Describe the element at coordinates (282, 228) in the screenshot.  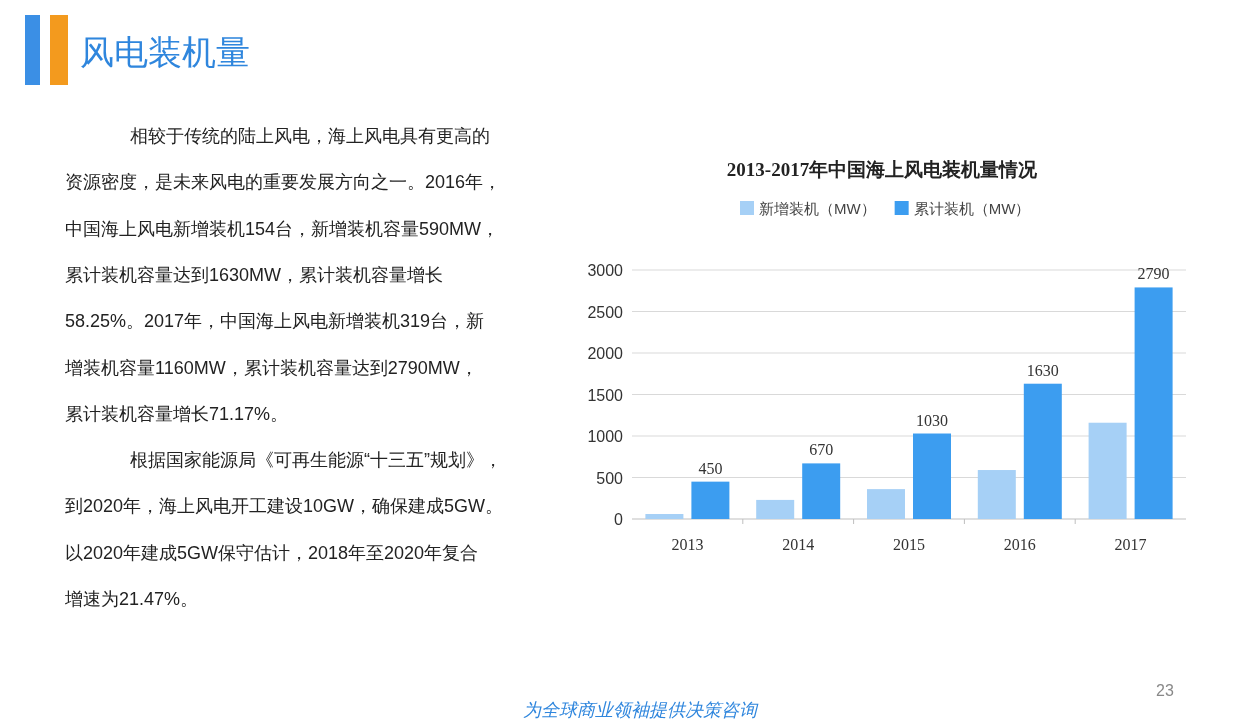
I see `text: 中国海上风电新增装机154台，新增装机容量590MW，` at that location.